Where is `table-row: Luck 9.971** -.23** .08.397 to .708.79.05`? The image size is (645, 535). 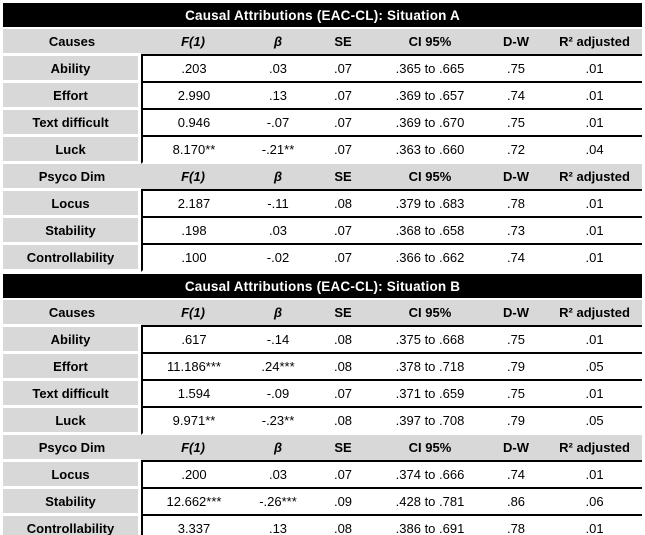 table-row: Luck 9.971** -.23** .08.397 to .708.79.05 is located at coordinates (323, 421).